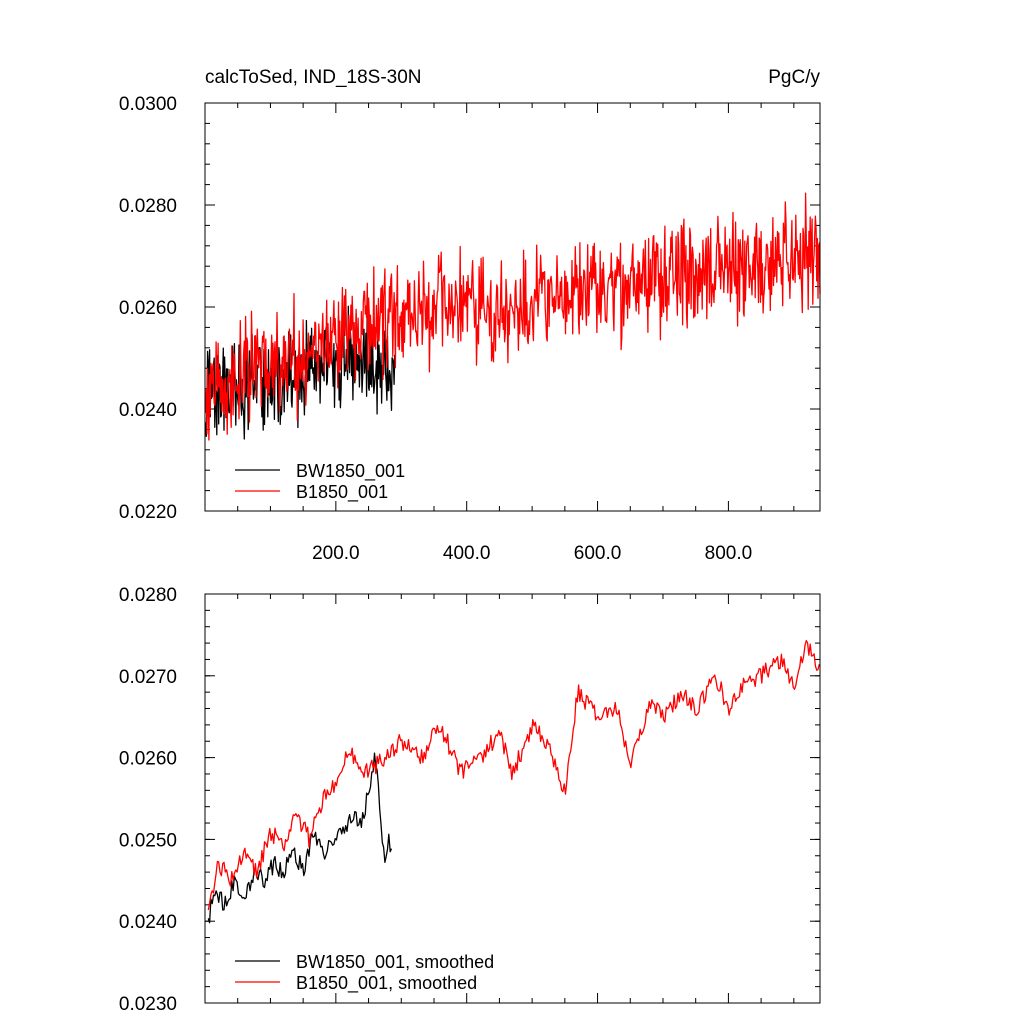 The height and width of the screenshot is (1024, 1024). I want to click on bottom-y-tick-label: 0.0260, so click(148, 759).